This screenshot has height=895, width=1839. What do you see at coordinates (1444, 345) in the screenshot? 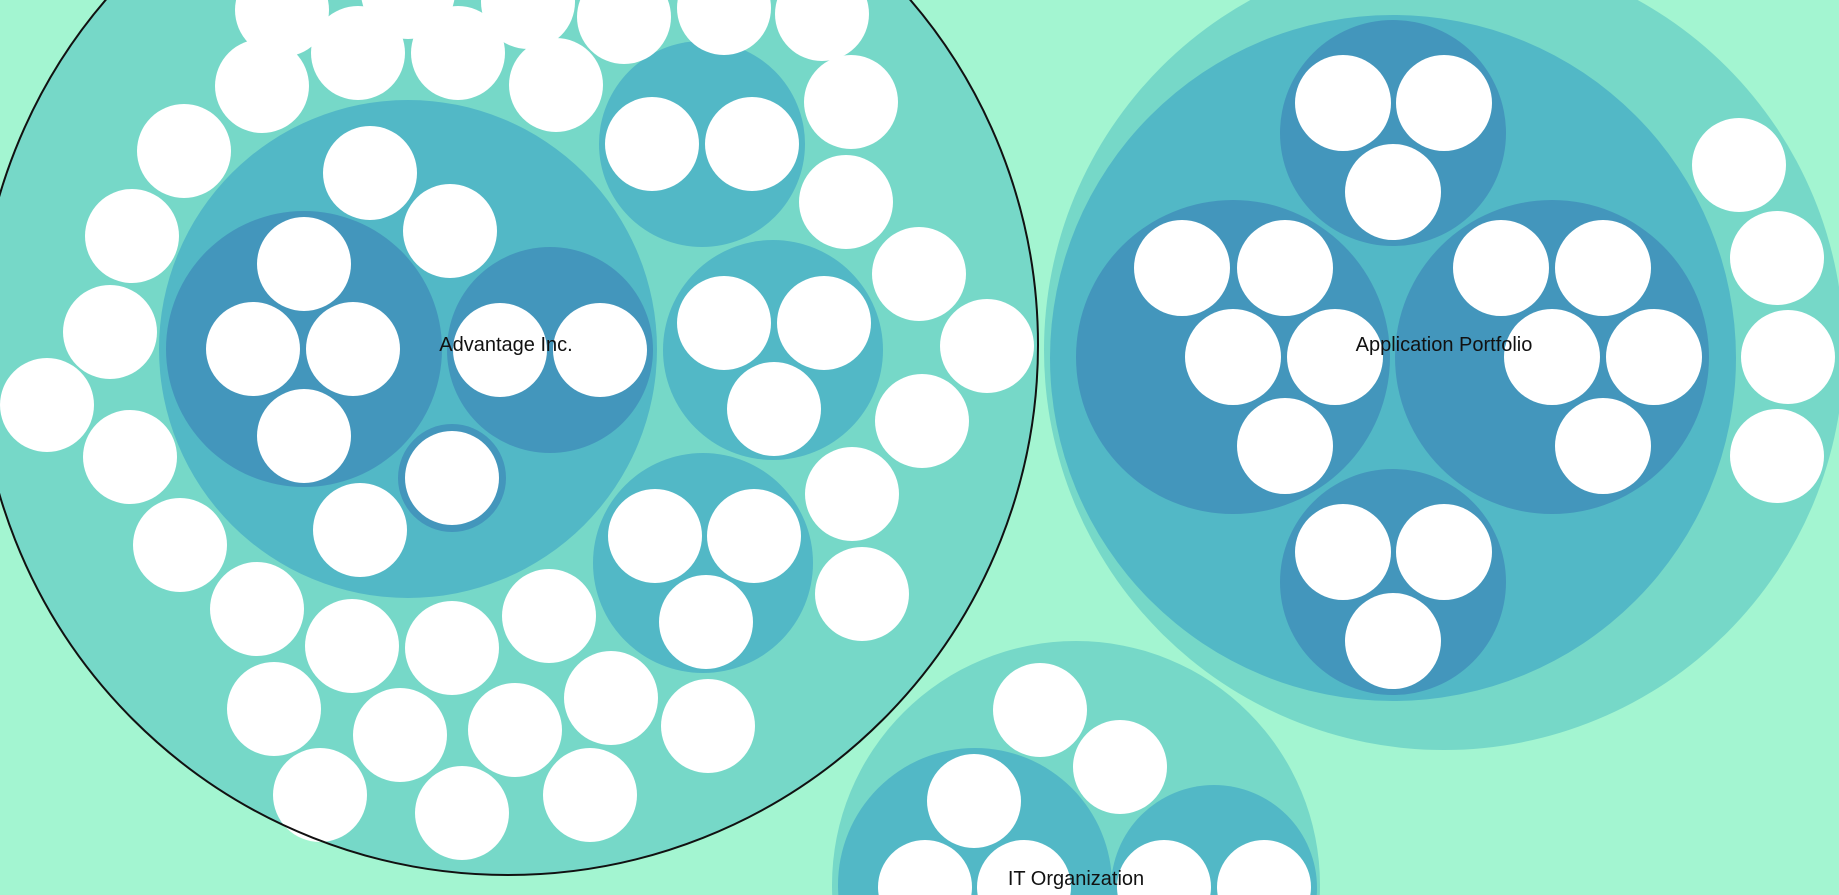
I see `group-label-application-portfolio: Application Portfolio` at bounding box center [1444, 345].